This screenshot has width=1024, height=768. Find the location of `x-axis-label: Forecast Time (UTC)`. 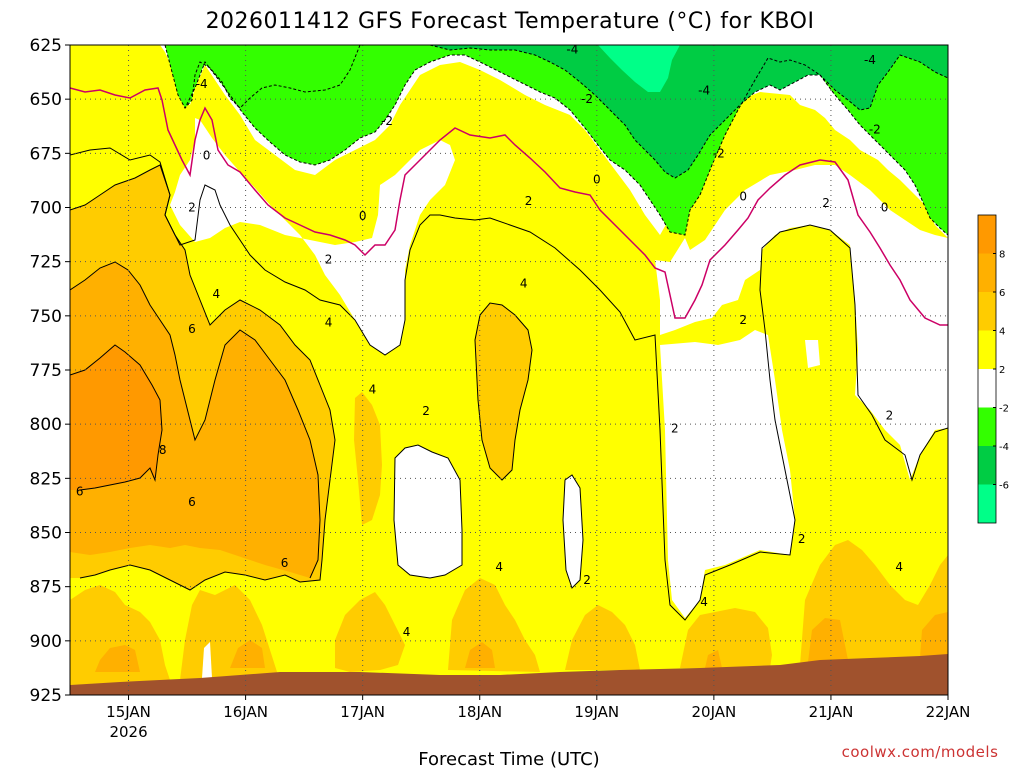

x-axis-label: Forecast Time (UTC) is located at coordinates (508, 758).